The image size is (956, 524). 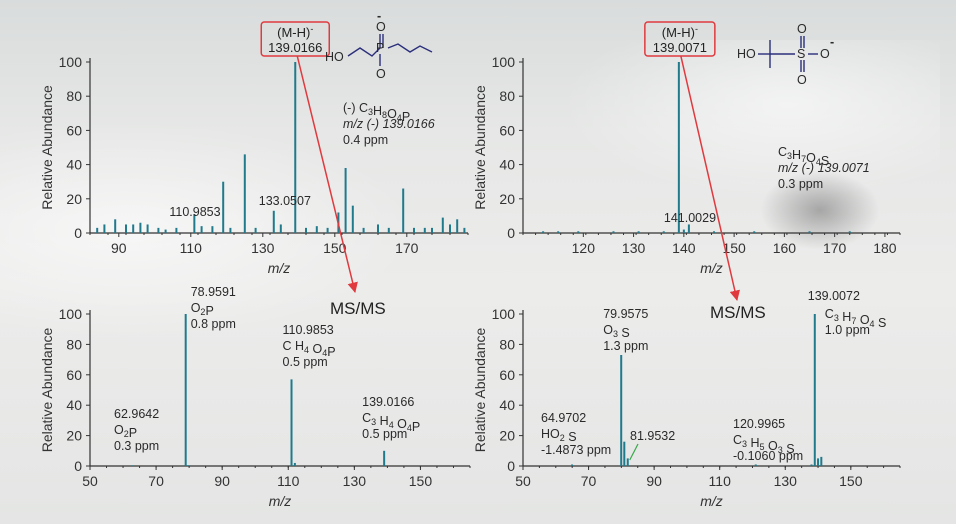 I want to click on fragment-mz: 139.0166, so click(x=388, y=402).